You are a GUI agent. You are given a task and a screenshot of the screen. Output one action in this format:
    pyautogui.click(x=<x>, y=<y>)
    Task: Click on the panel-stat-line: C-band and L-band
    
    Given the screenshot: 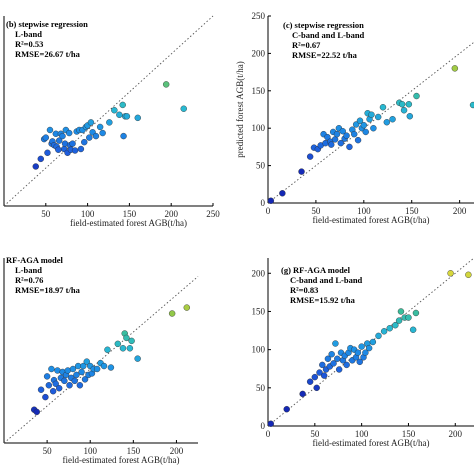 What is the action you would take?
    pyautogui.click(x=326, y=280)
    